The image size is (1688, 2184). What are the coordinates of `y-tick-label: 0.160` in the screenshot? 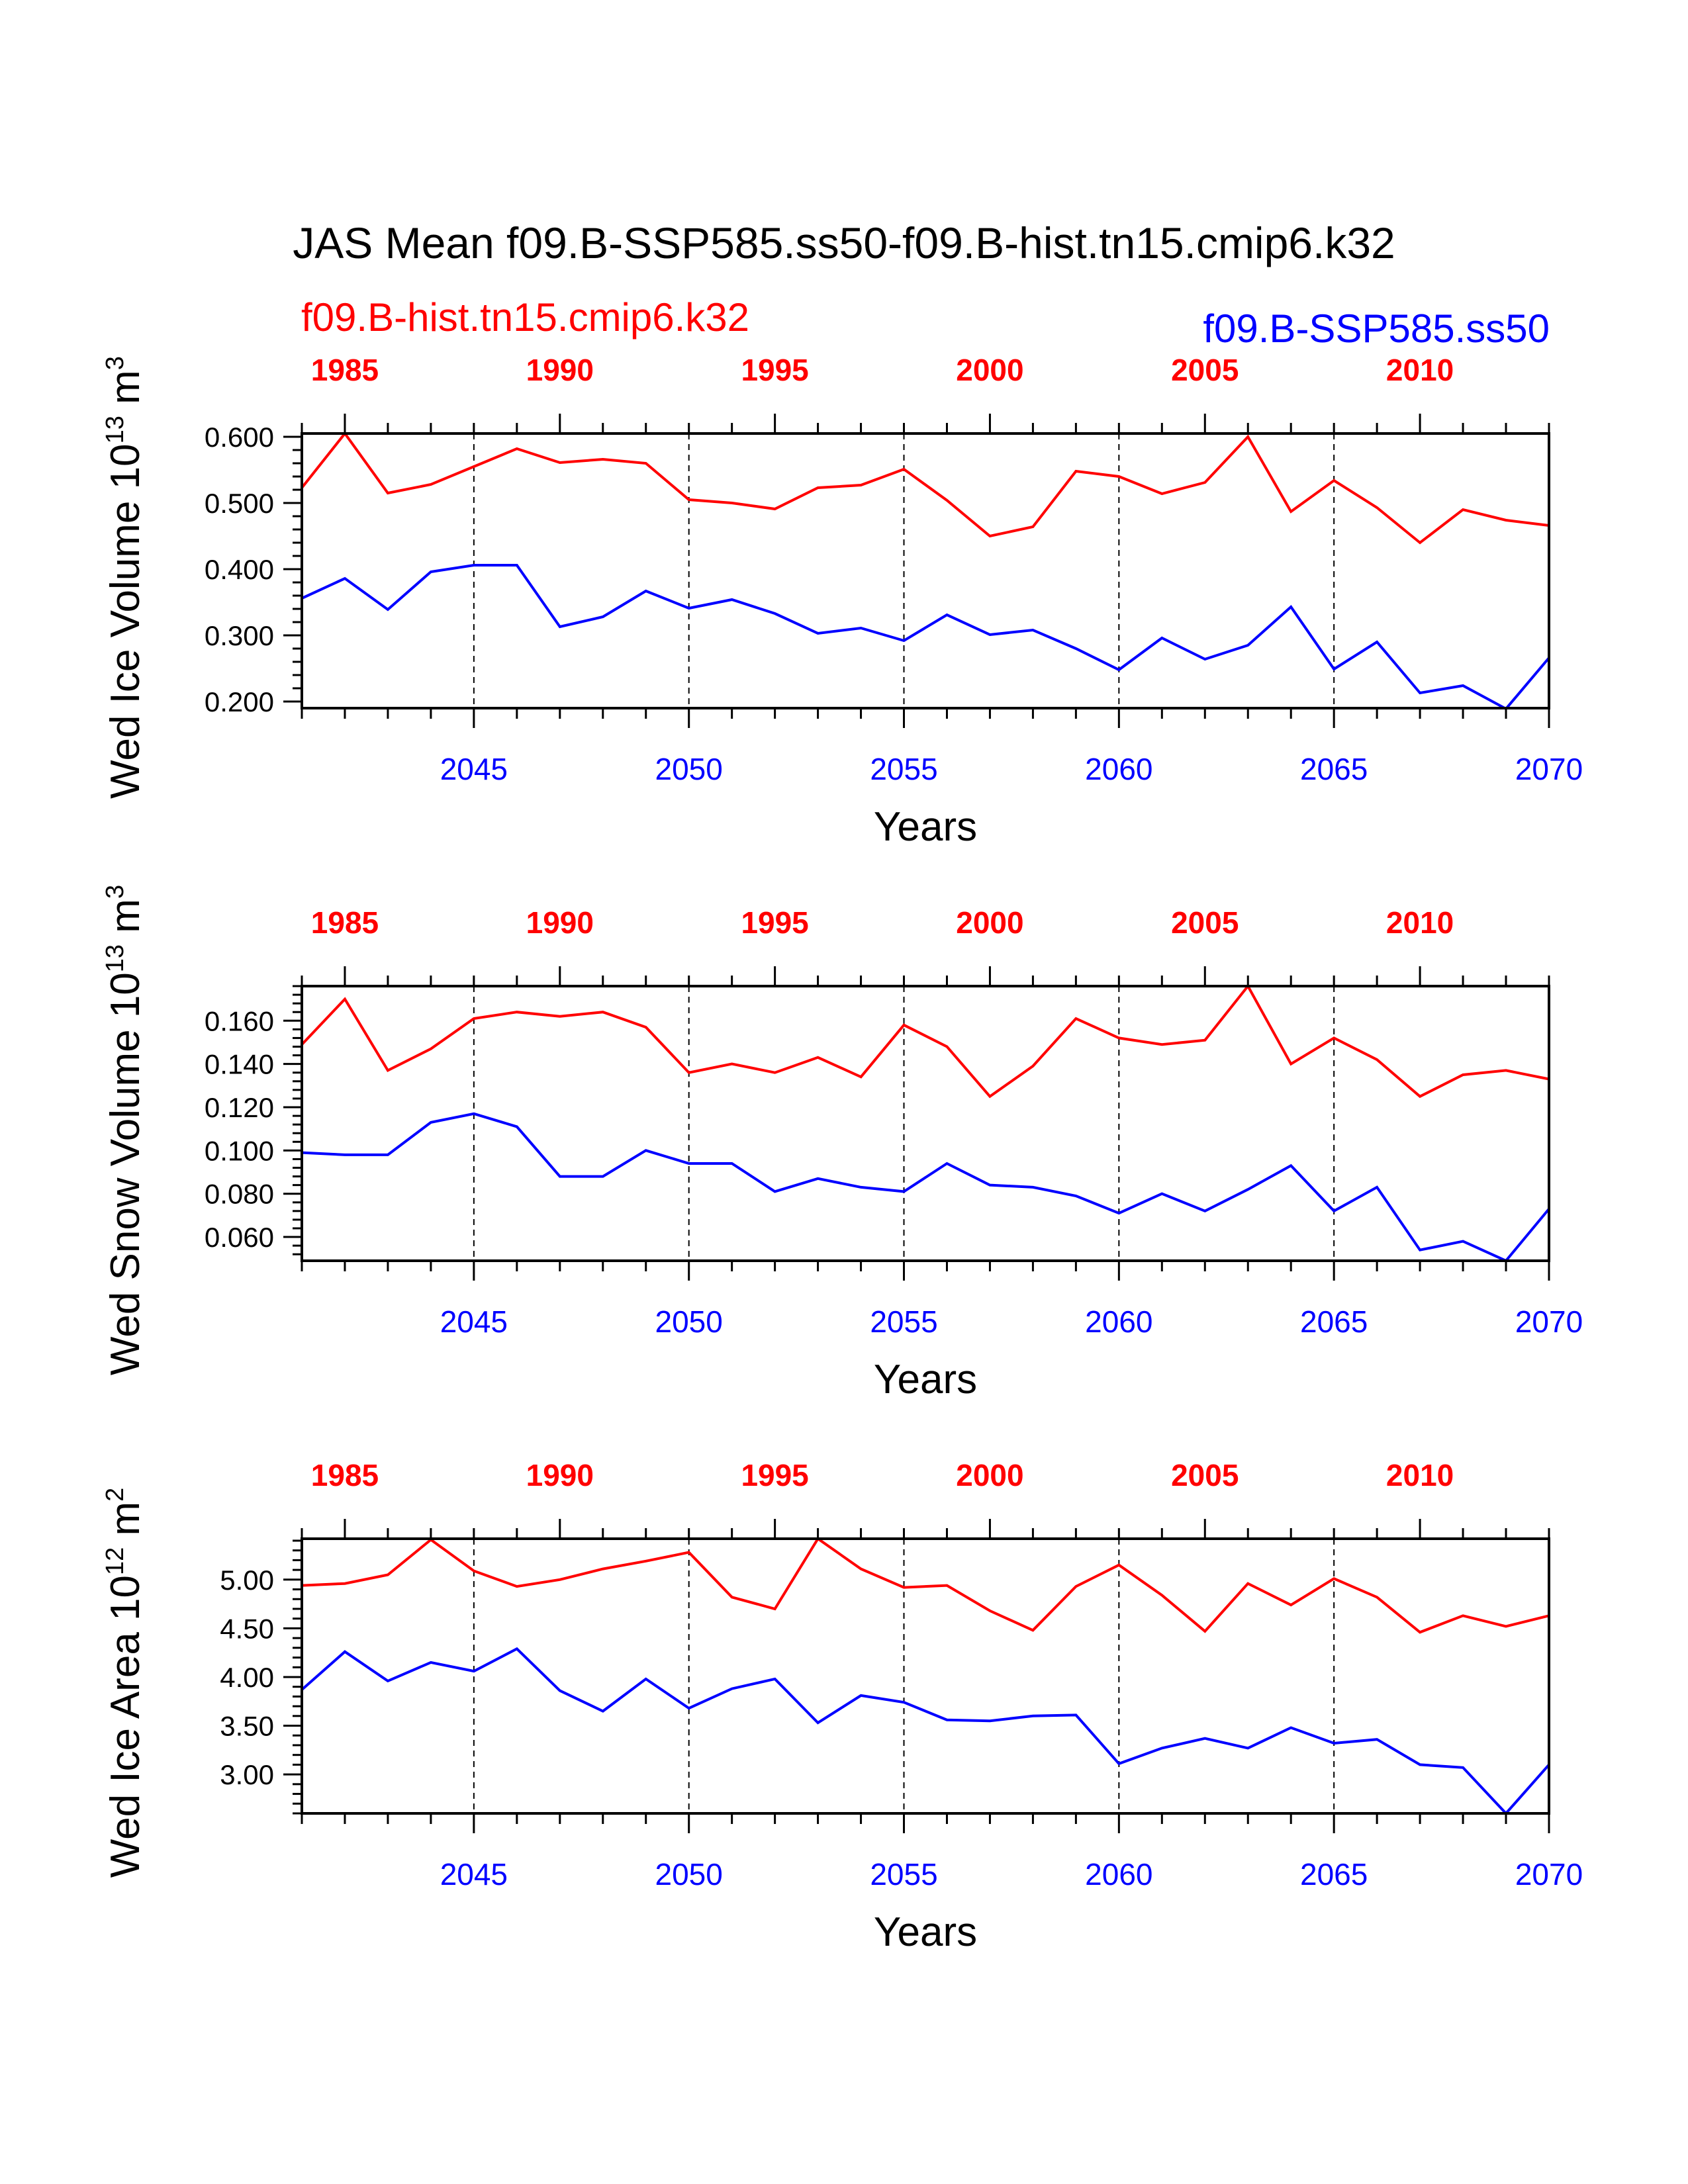 It's located at (239, 1021).